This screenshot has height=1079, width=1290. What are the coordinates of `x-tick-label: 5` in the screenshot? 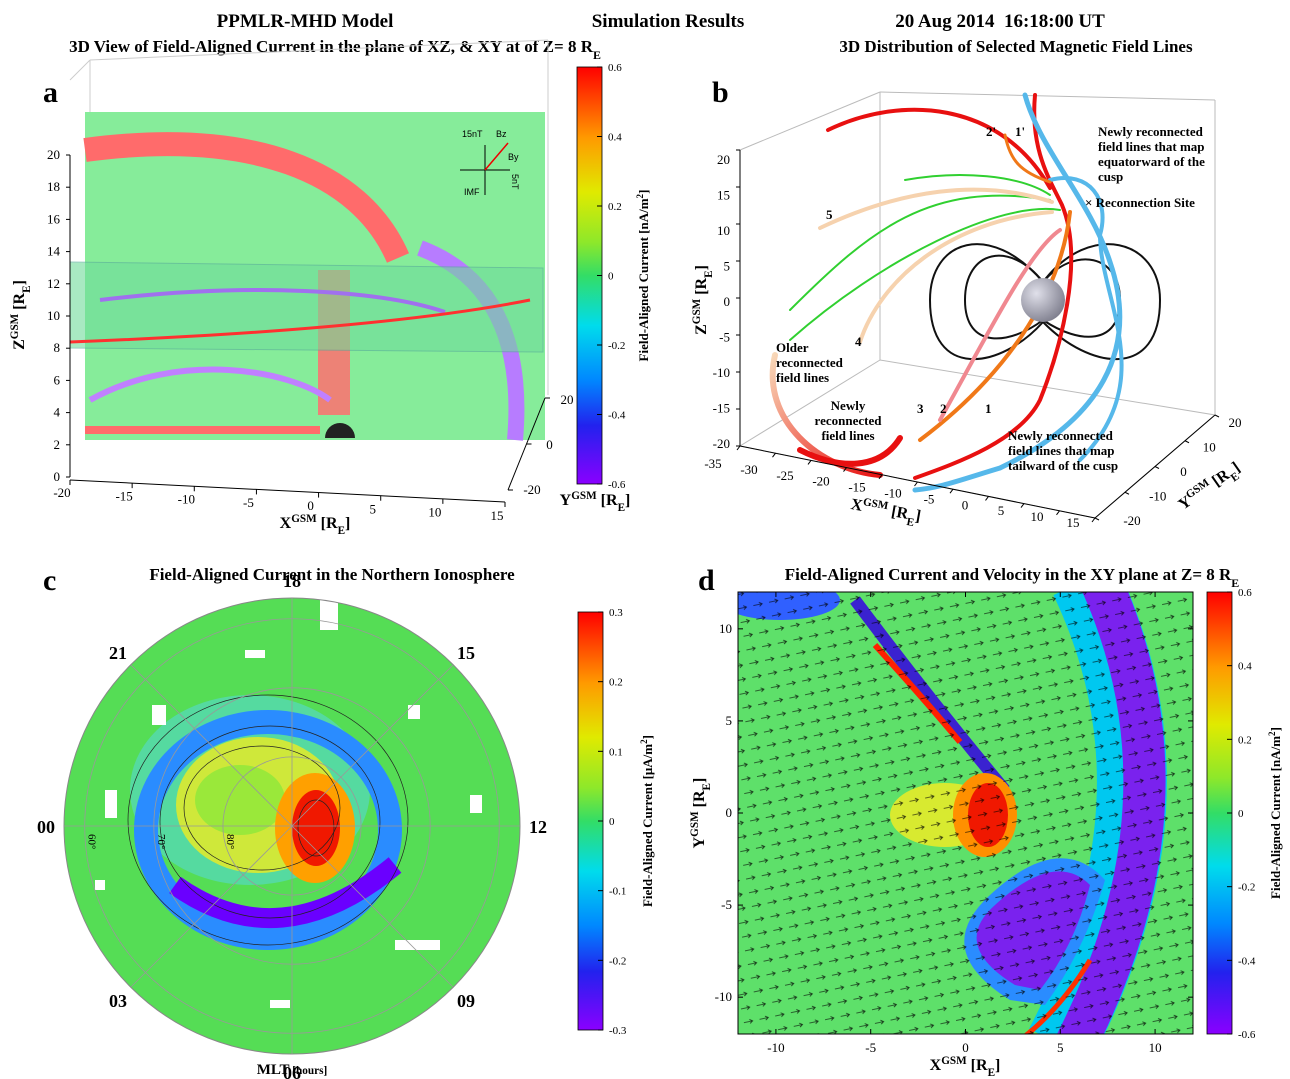 It's located at (1060, 1047).